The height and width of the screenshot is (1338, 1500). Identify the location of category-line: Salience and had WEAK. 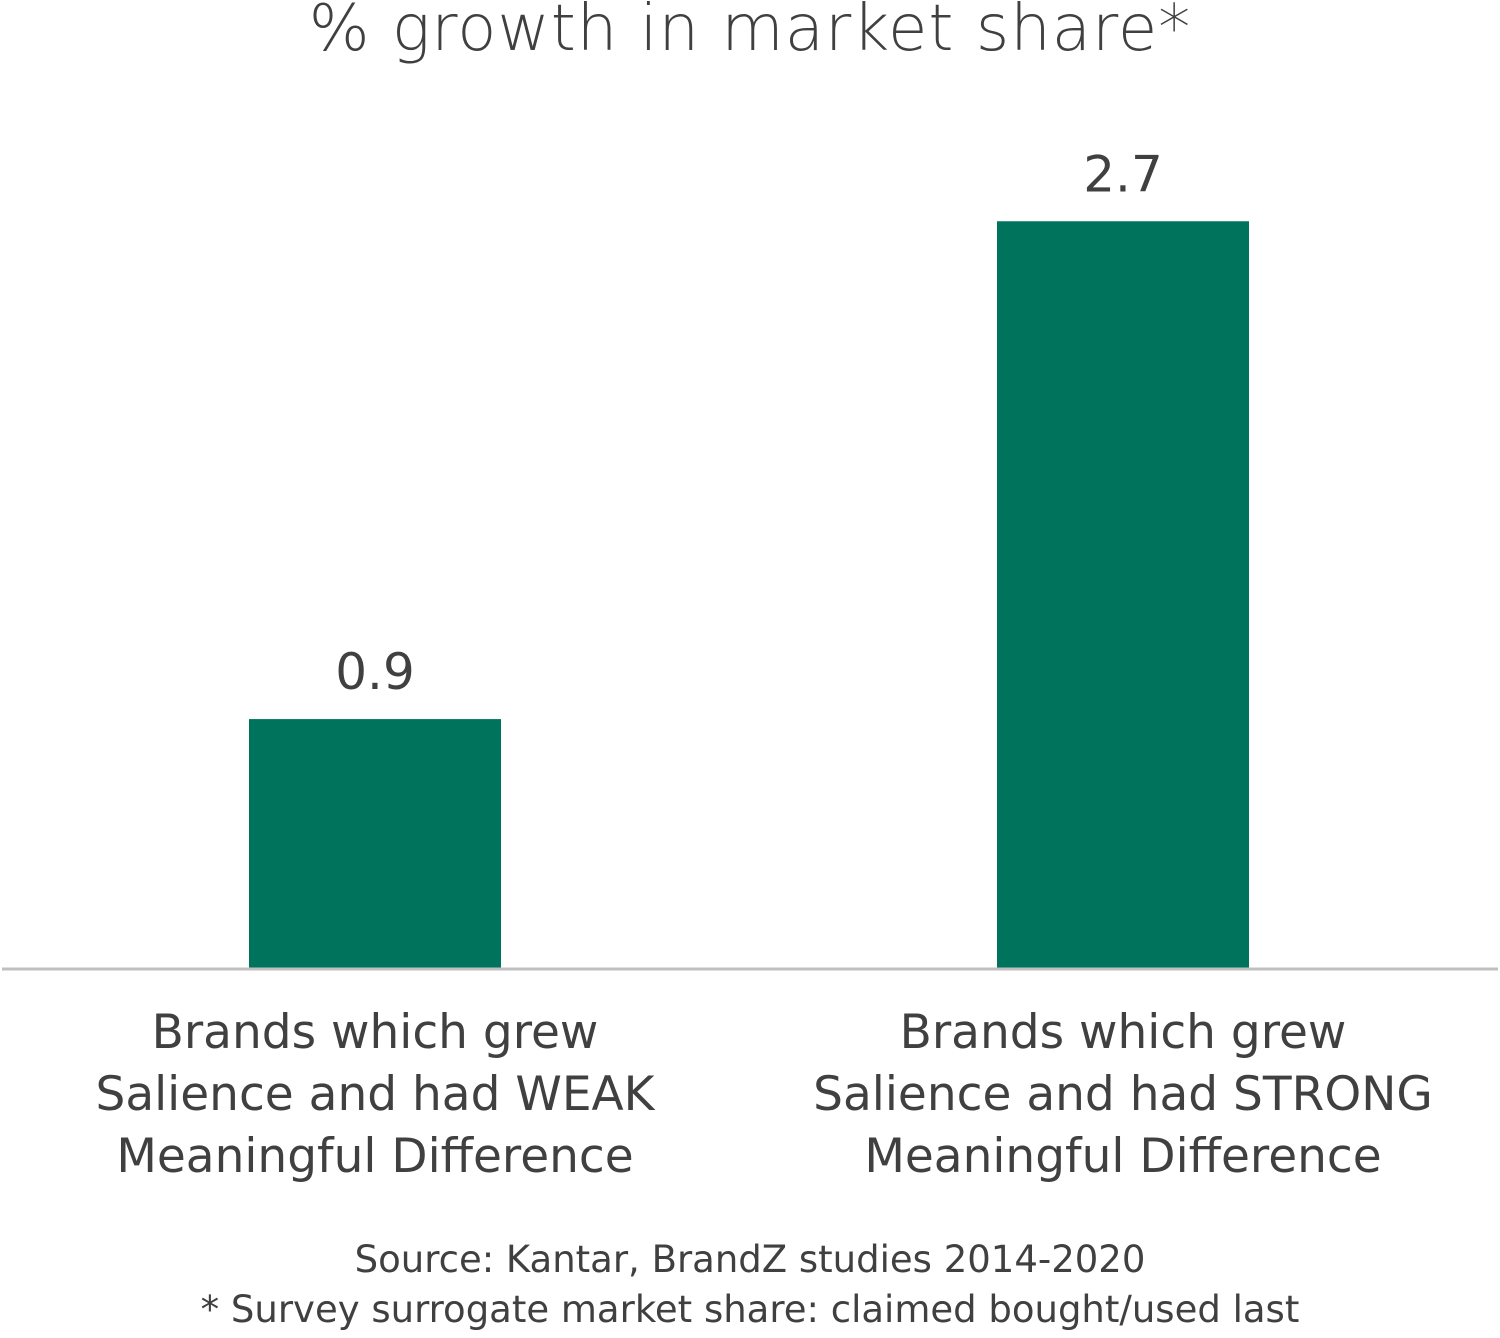
(375, 1094).